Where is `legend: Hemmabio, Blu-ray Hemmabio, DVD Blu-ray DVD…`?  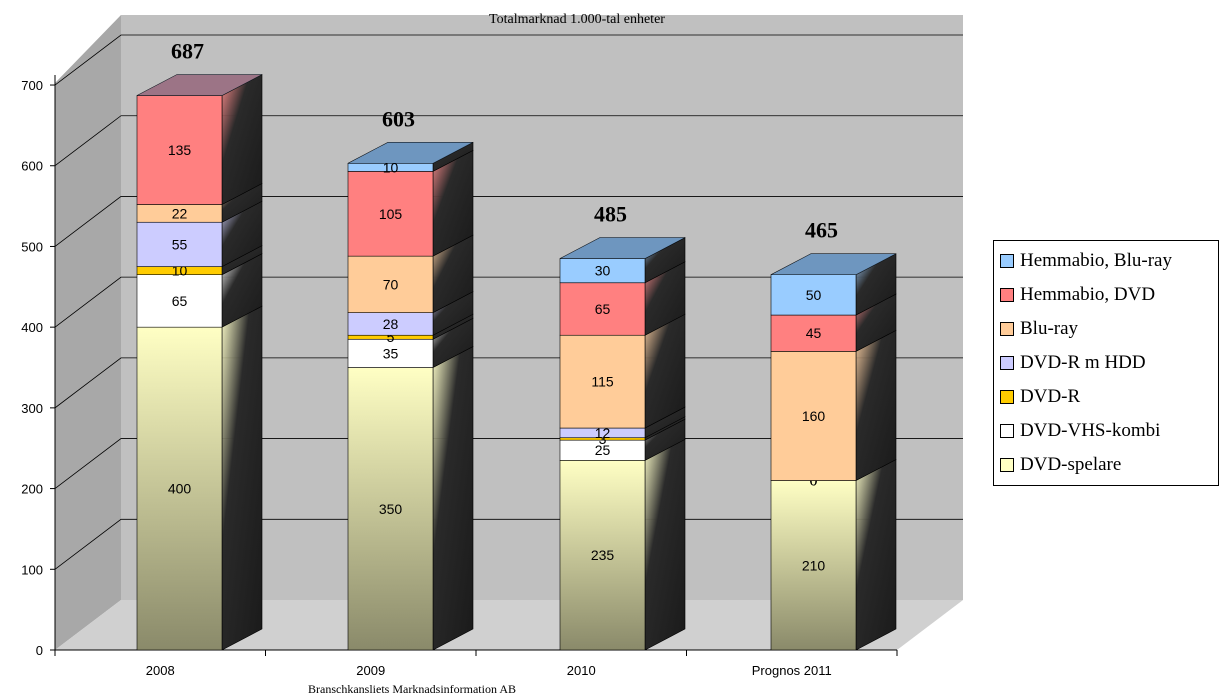
legend: Hemmabio, Blu-ray Hemmabio, DVD Blu-ray DVD… is located at coordinates (1106, 363).